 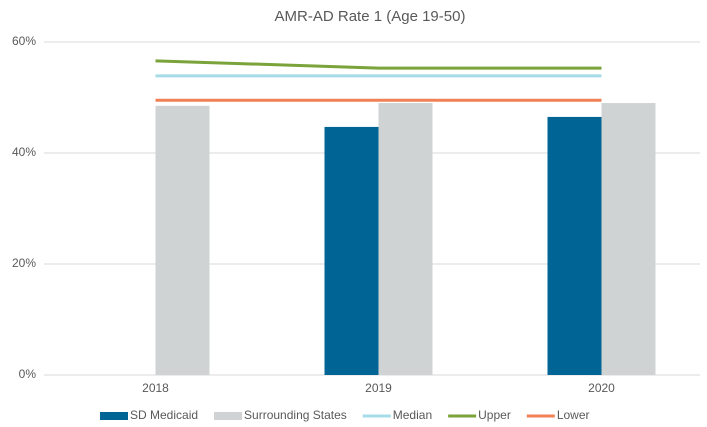 I want to click on y-tick-label: 40%, so click(x=24, y=152).